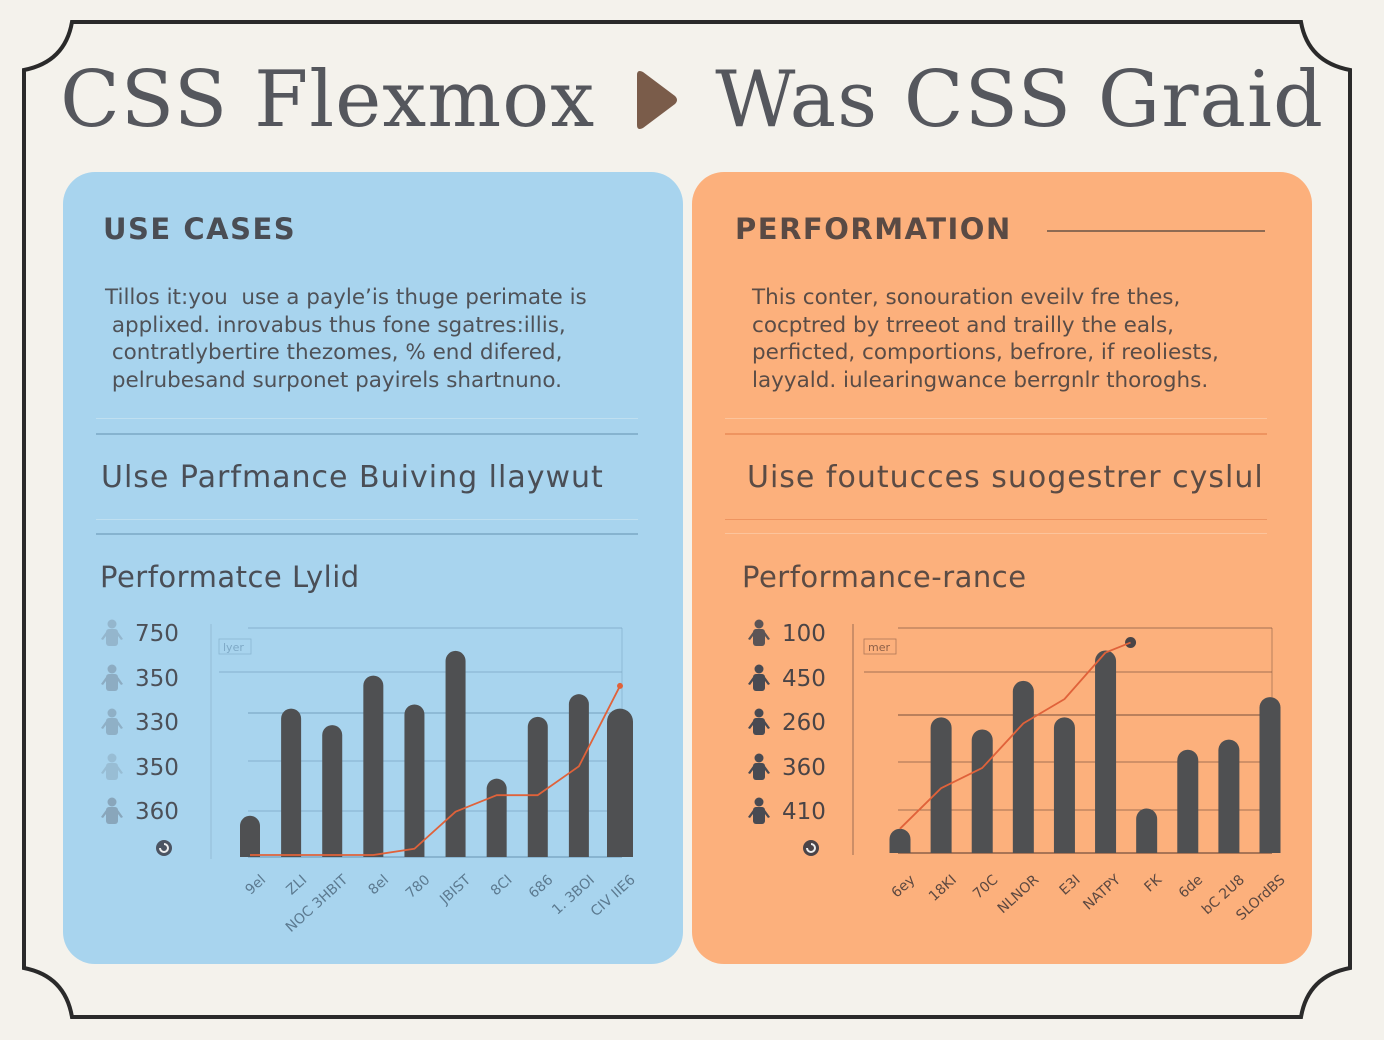 The image size is (1384, 1040). I want to click on x-tick-label: 9el, so click(255, 885).